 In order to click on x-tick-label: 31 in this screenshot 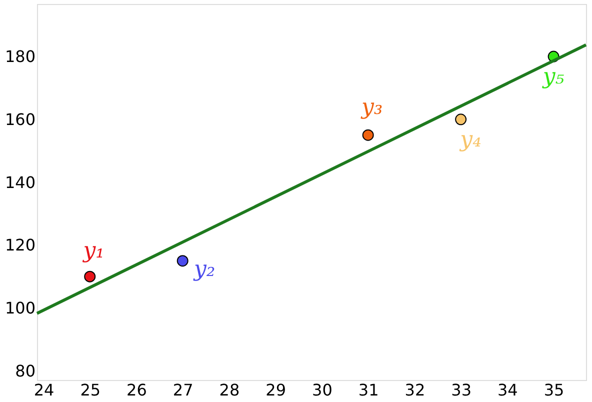, I will do `click(368, 390)`.